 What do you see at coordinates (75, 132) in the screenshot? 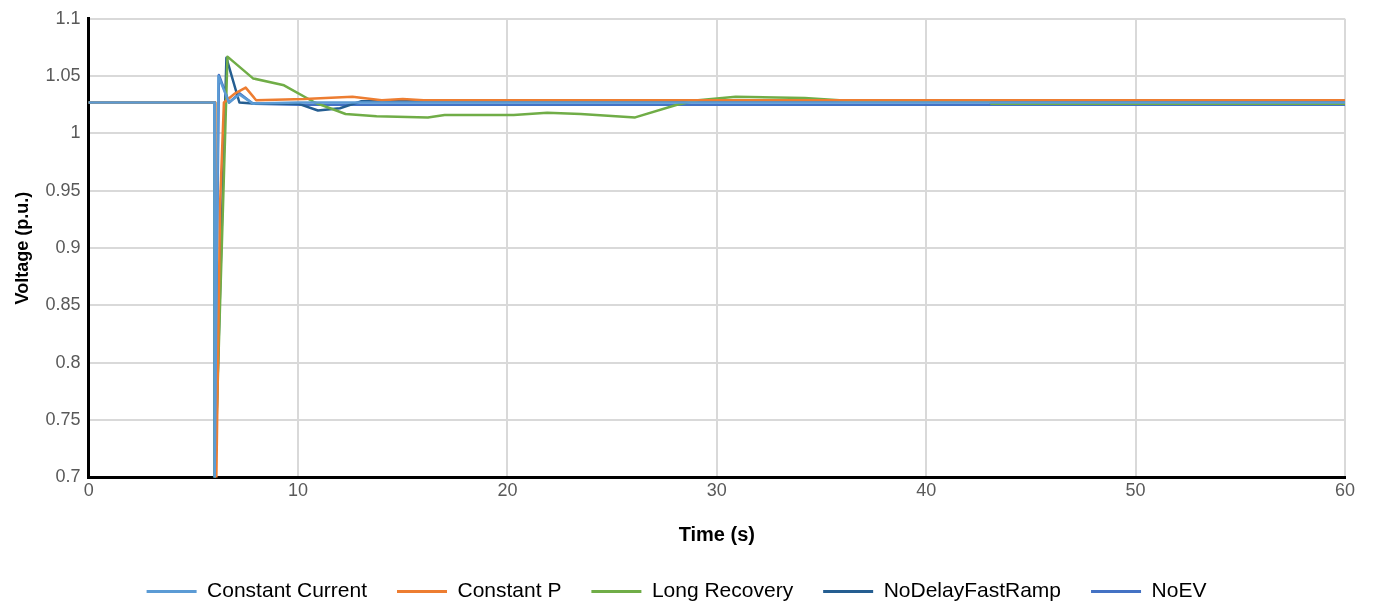
I see `y-tick-label: 1` at bounding box center [75, 132].